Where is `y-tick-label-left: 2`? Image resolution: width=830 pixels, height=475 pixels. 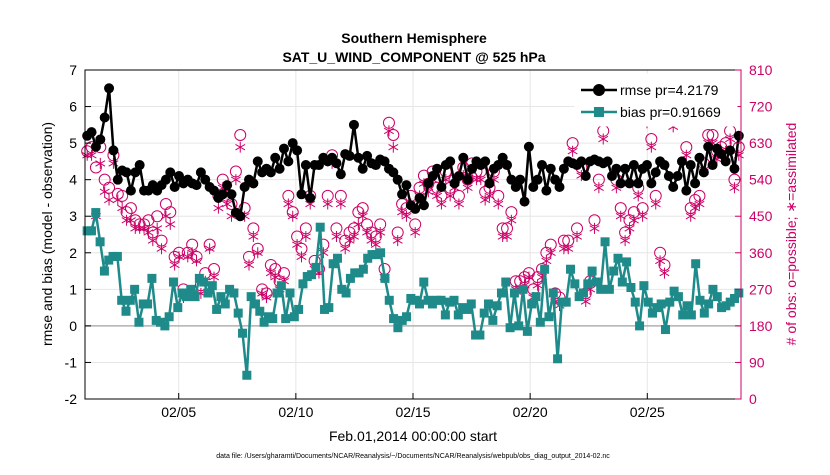 y-tick-label-left: 2 is located at coordinates (73, 253).